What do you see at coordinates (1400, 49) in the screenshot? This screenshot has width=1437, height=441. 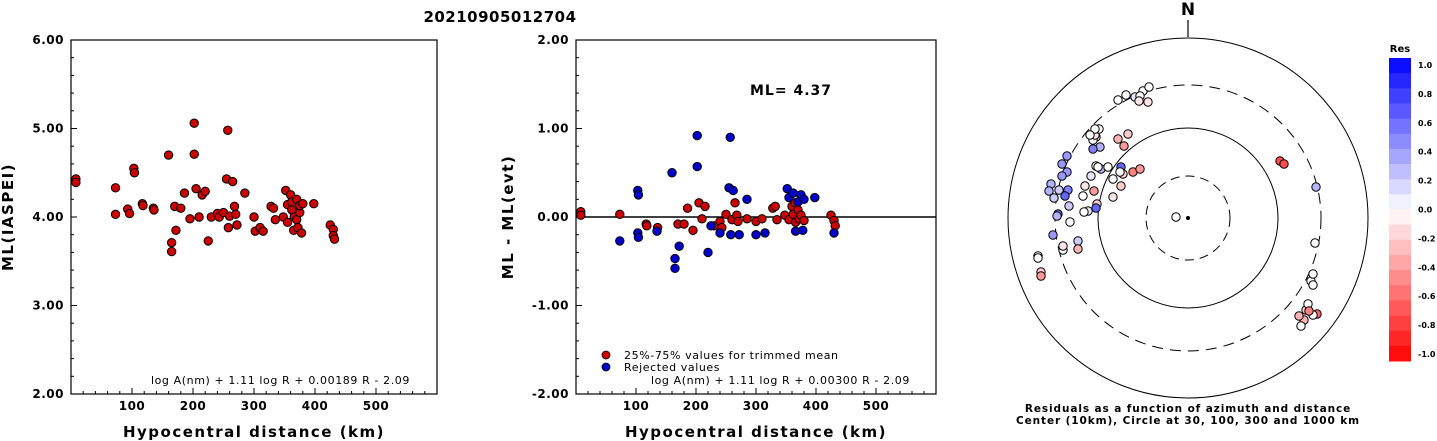 I see `colorbar-title: Res` at bounding box center [1400, 49].